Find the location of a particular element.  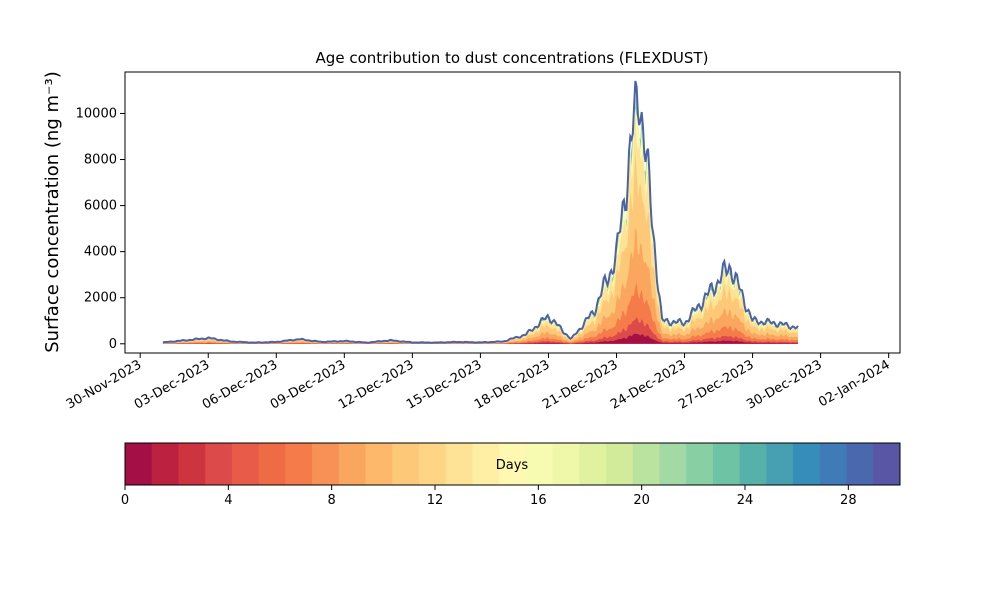

x-tick-label: 30-Dec-2023 is located at coordinates (784, 384).